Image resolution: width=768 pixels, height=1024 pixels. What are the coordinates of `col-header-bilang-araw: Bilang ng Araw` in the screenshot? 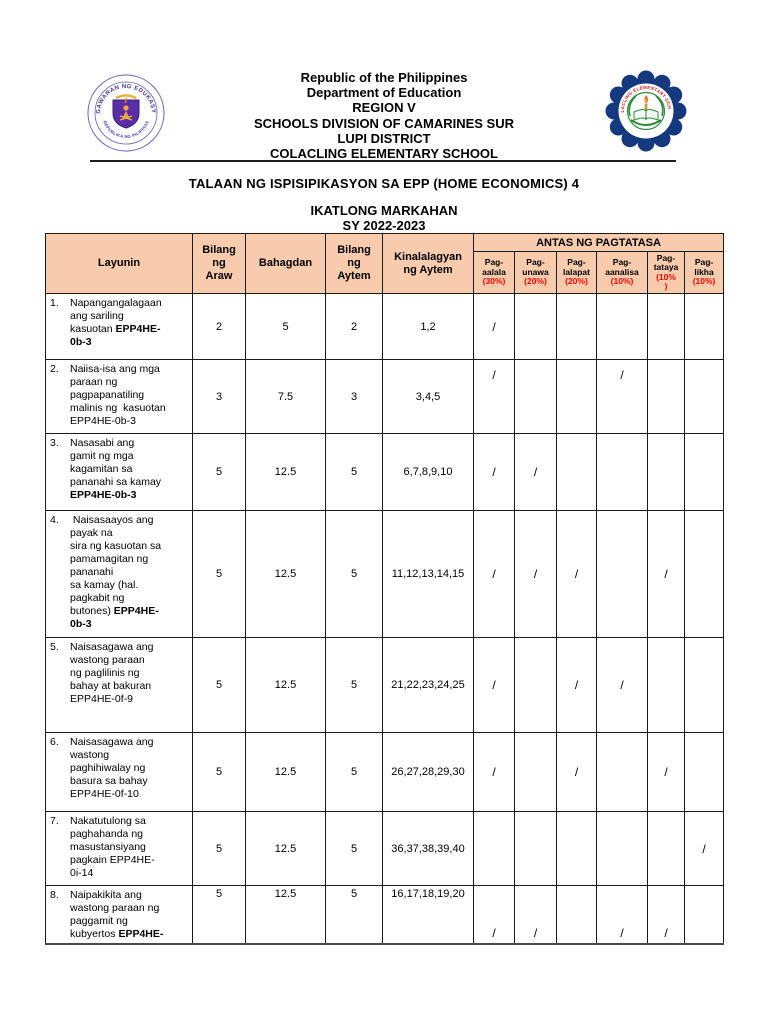 It's located at (219, 263).